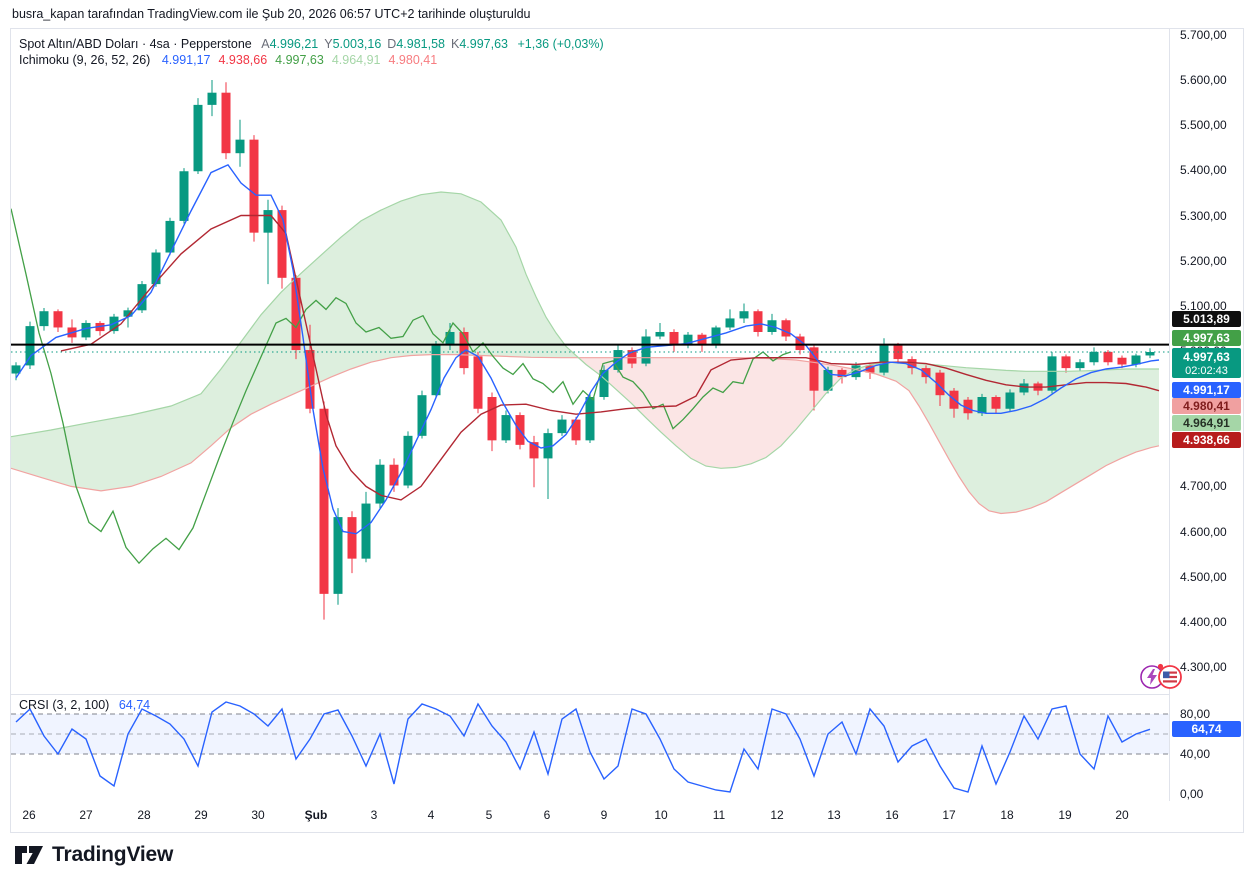  Describe the element at coordinates (560, 44) in the screenshot. I see `change-value: +1,36 (+0,03%)` at that location.